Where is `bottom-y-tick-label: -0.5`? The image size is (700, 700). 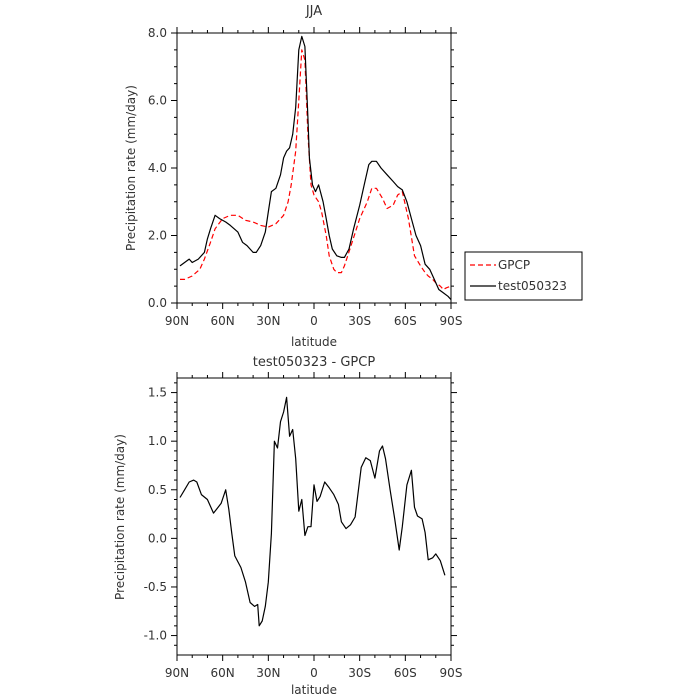
bottom-y-tick-label: -0.5 is located at coordinates (155, 587).